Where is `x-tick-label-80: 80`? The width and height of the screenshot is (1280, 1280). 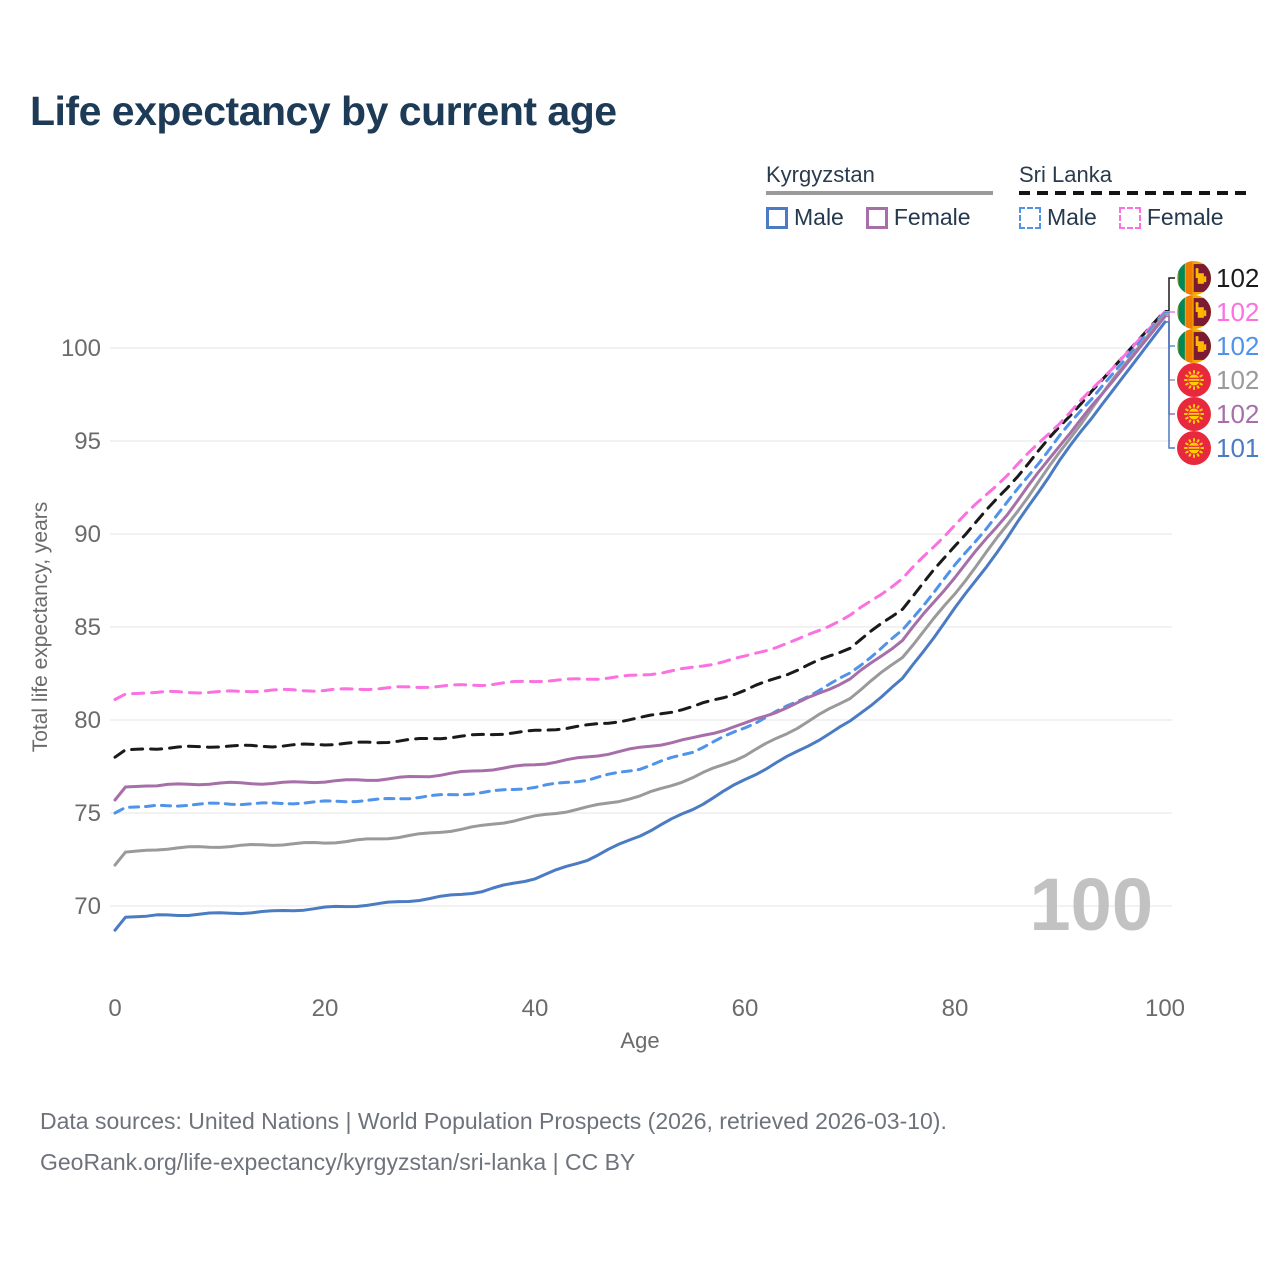
x-tick-label-80: 80 is located at coordinates (955, 1008).